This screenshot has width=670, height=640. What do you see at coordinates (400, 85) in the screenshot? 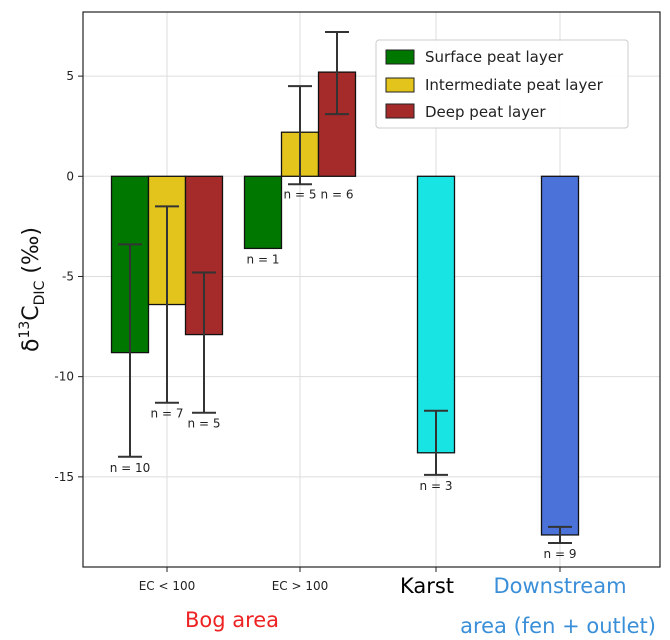
I see `legend-swatch-intermediate` at bounding box center [400, 85].